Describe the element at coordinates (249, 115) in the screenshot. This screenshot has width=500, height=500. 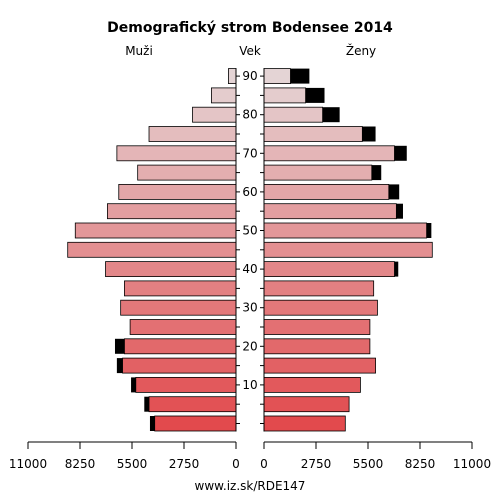
I see `age-tick-label: 80` at that location.